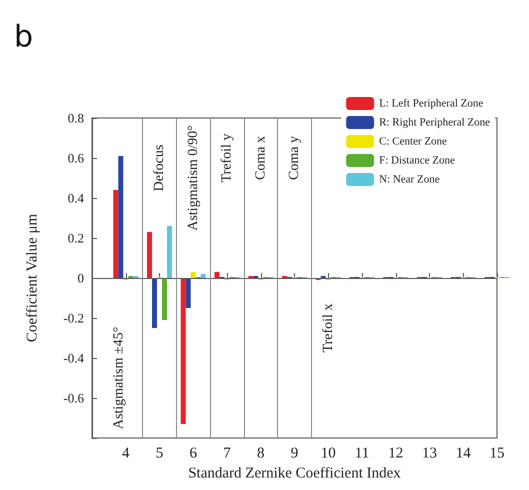 This screenshot has width=529, height=490. What do you see at coordinates (497, 454) in the screenshot?
I see `x-tick-label: 15` at bounding box center [497, 454].